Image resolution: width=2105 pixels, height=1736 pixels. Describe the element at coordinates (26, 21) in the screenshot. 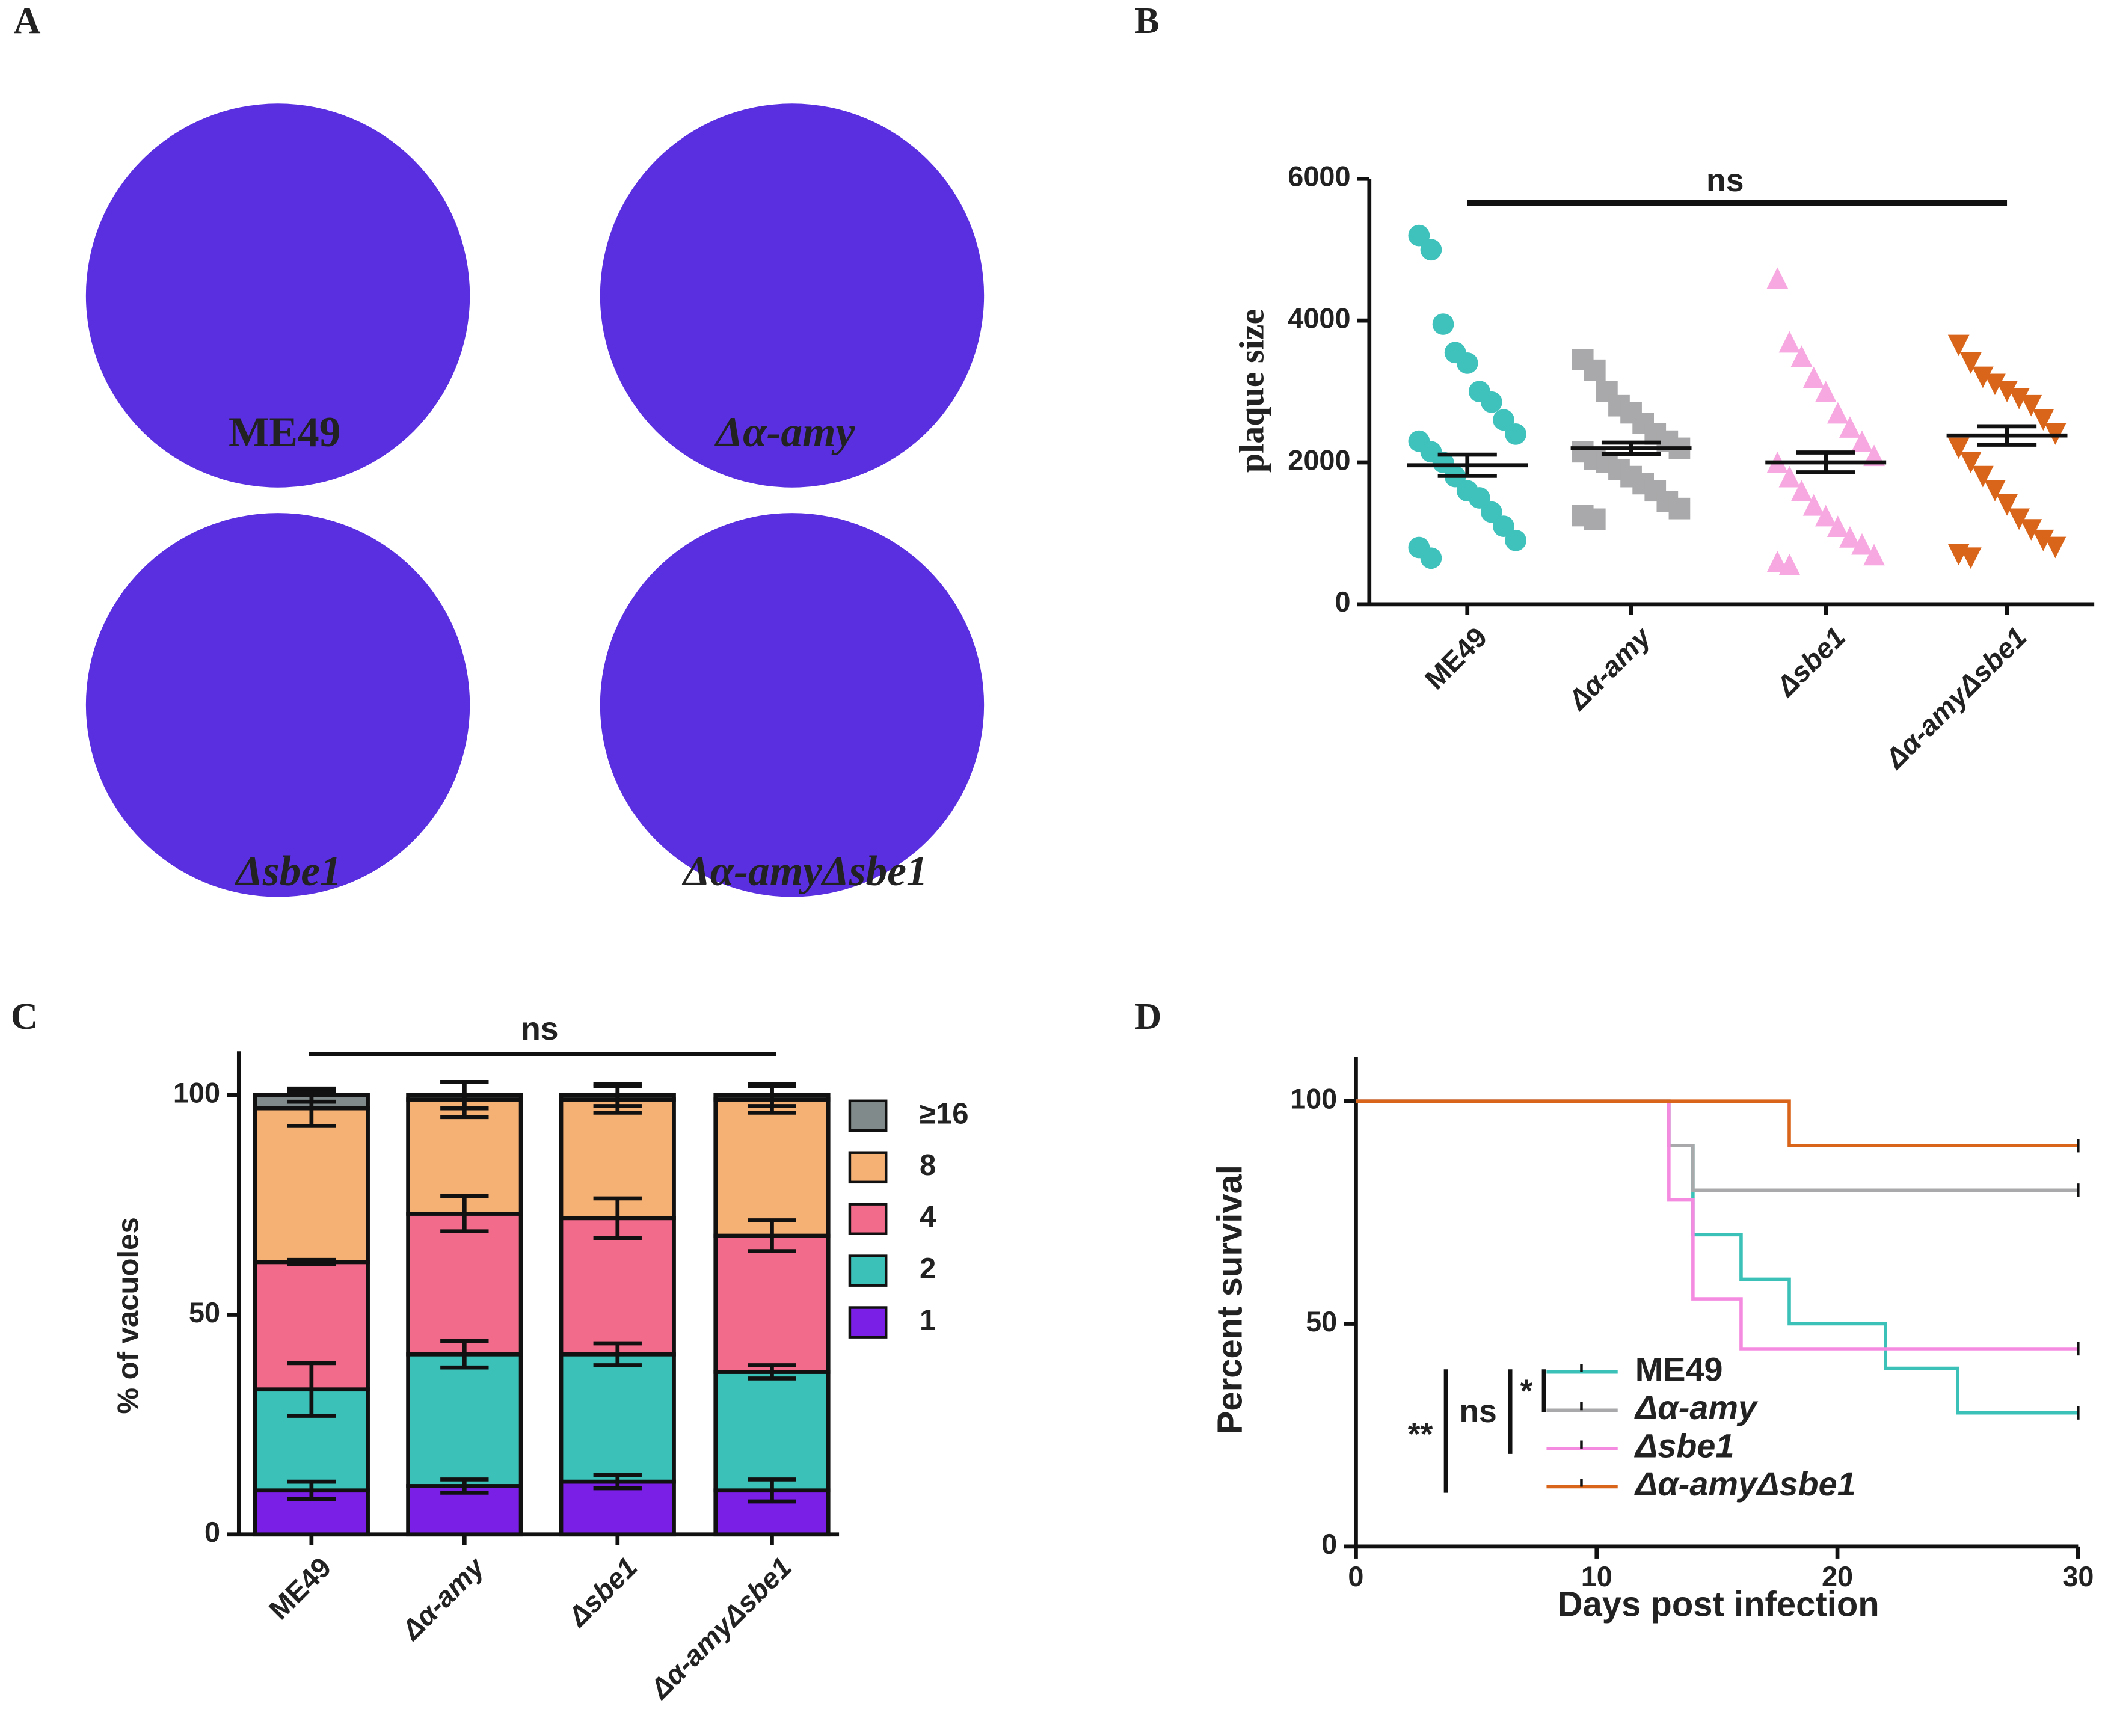

I see `panel-letter: A` at that location.